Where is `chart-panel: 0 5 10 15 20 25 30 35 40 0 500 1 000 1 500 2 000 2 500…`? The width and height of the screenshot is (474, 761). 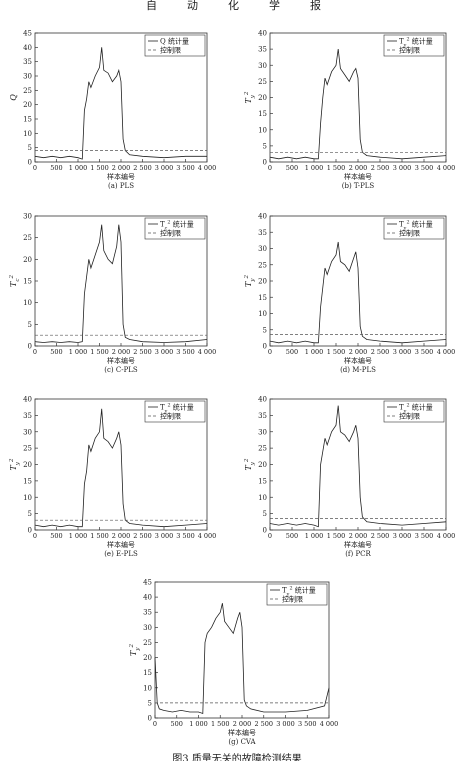
chart-panel: 0 5 10 15 20 25 30 35 40 0 500 1 000 1 500 2 000 2 500… is located at coordinates (349, 294).